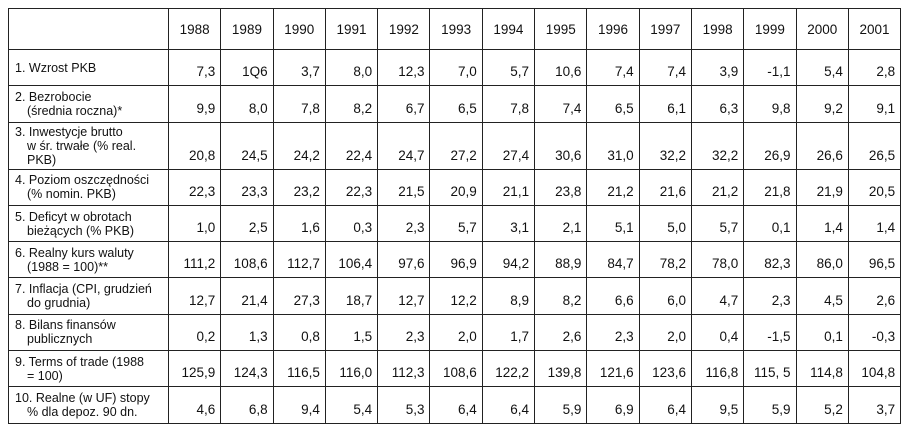 Image resolution: width=908 pixels, height=432 pixels. I want to click on value-cell: 1Q6, so click(247, 67).